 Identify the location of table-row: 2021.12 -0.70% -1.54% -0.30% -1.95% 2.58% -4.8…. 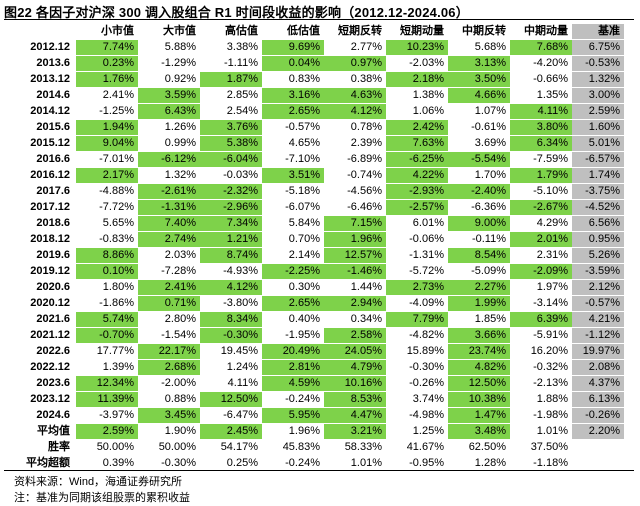
(314, 335).